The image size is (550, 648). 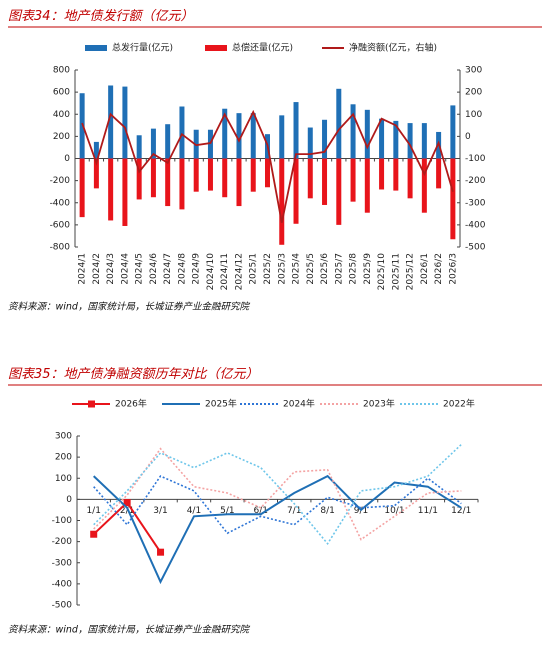 I want to click on legend-label: 2023年, so click(x=379, y=404).